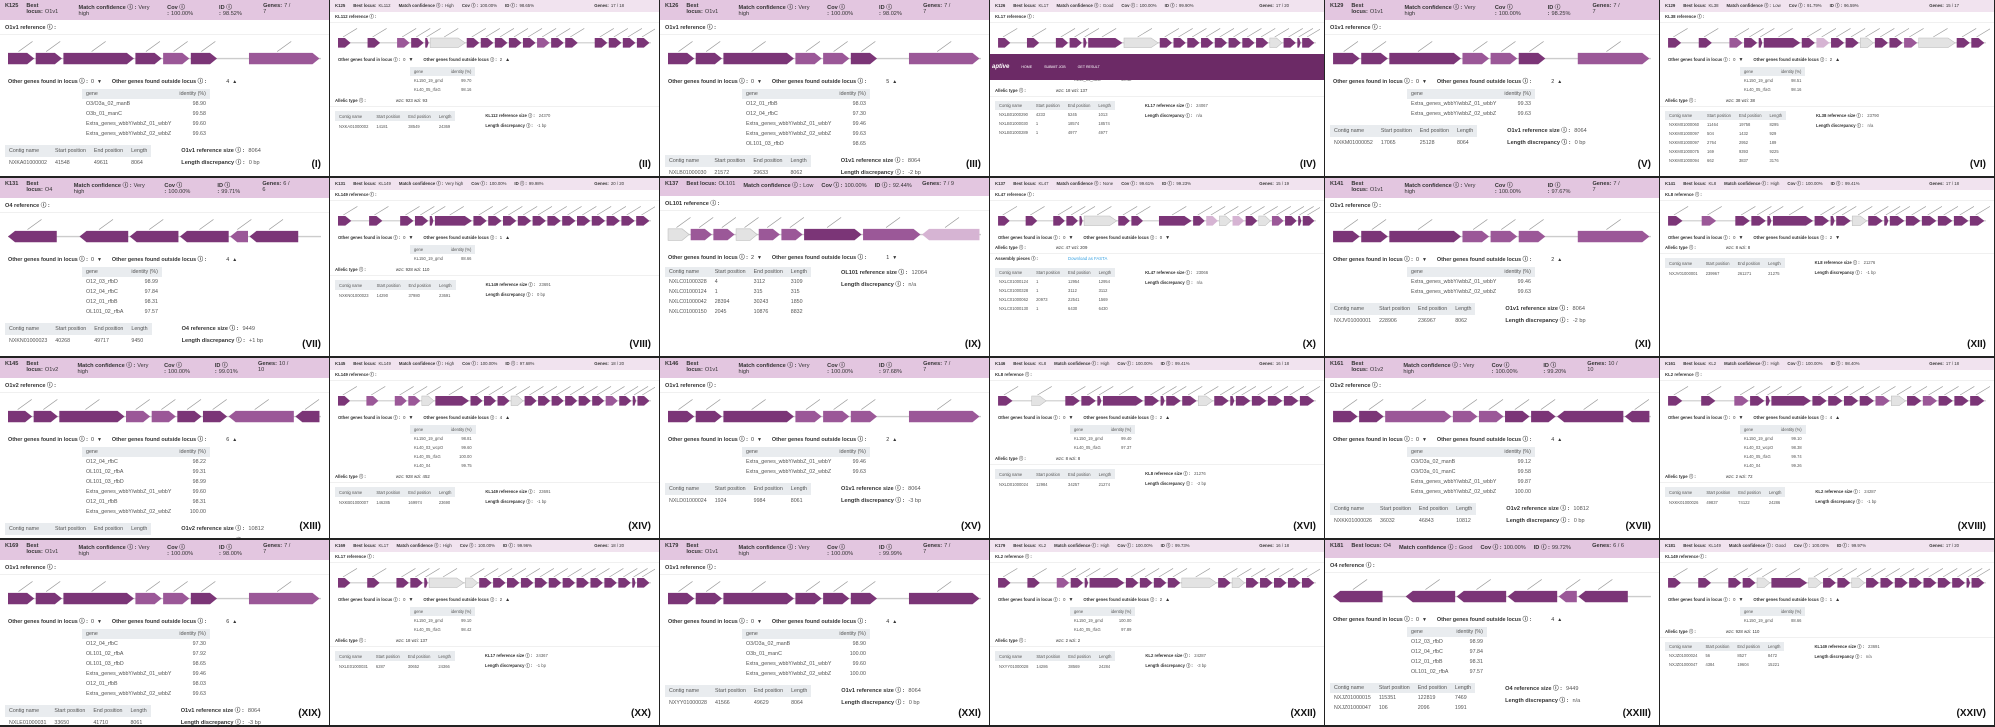  Describe the element at coordinates (1055, 67) in the screenshot. I see `nav-item-submit-job: SUBMIT JOB` at that location.